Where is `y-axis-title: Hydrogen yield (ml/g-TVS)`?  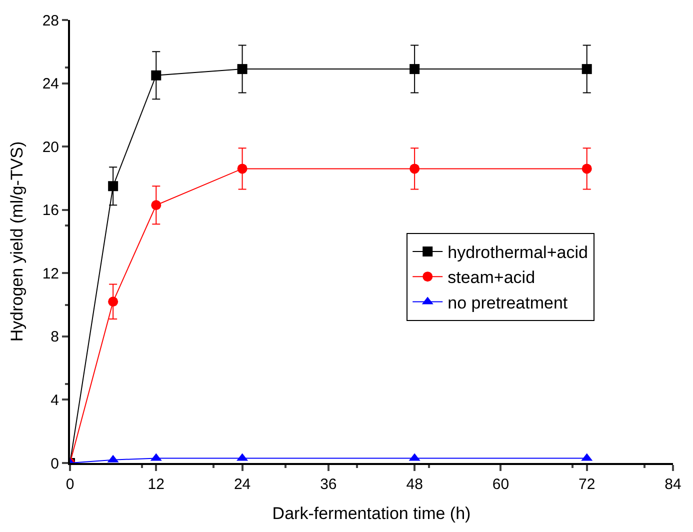
y-axis-title: Hydrogen yield (ml/g-TVS) is located at coordinates (16, 241).